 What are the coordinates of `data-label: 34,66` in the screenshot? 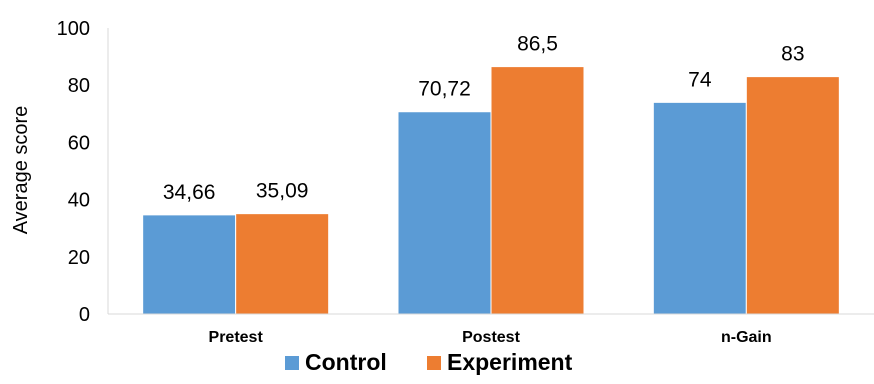 It's located at (189, 192).